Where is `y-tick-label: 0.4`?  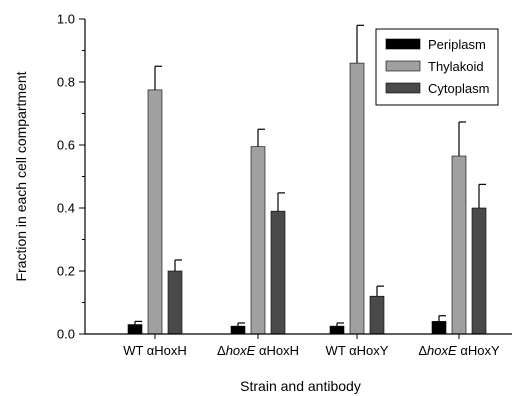 y-tick-label: 0.4 is located at coordinates (66, 208).